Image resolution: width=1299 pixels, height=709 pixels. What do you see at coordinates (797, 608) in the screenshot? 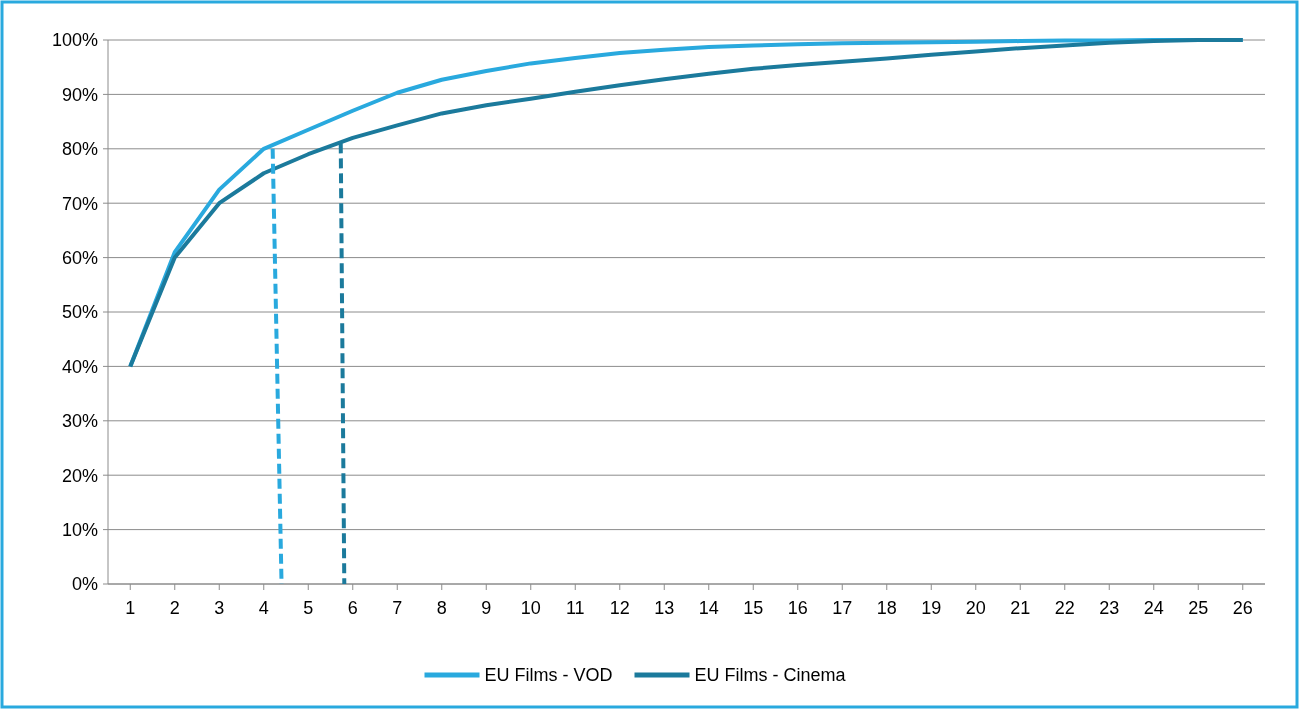
I see `x-tick-label: 16` at bounding box center [797, 608].